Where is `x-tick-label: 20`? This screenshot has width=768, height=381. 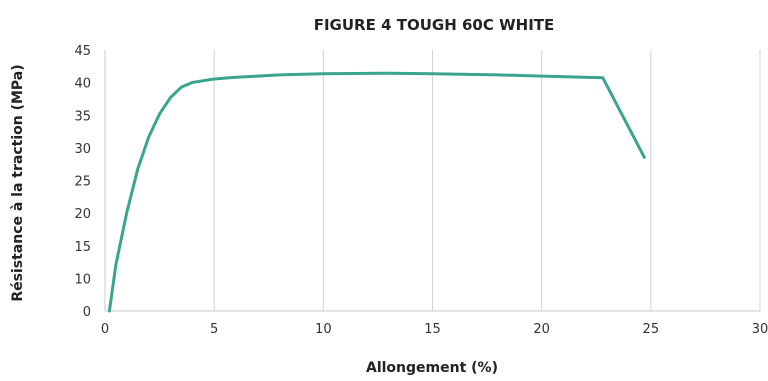
x-tick-label: 20 is located at coordinates (541, 329).